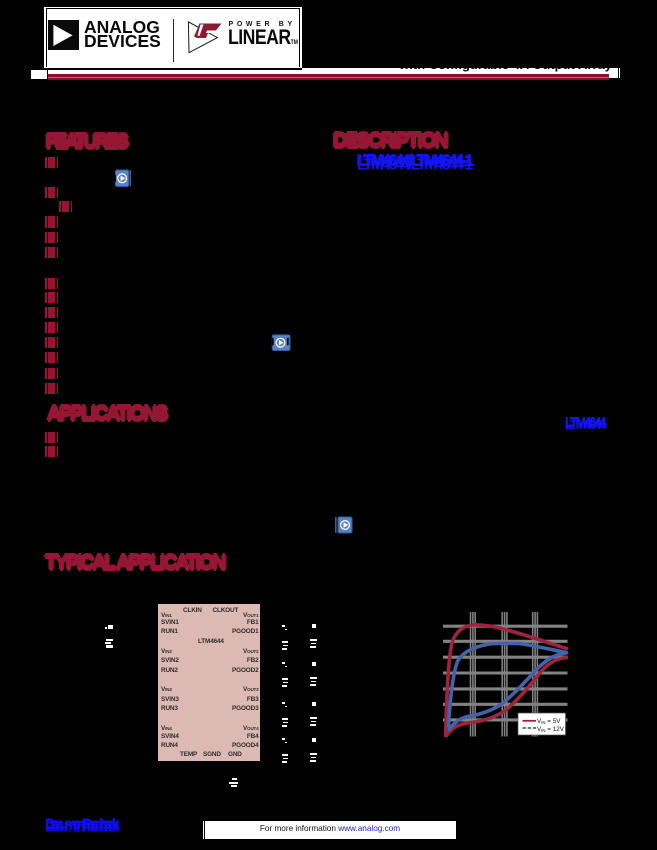 The image size is (657, 850). I want to click on svg-text: VIN = 12V, so click(551, 729).